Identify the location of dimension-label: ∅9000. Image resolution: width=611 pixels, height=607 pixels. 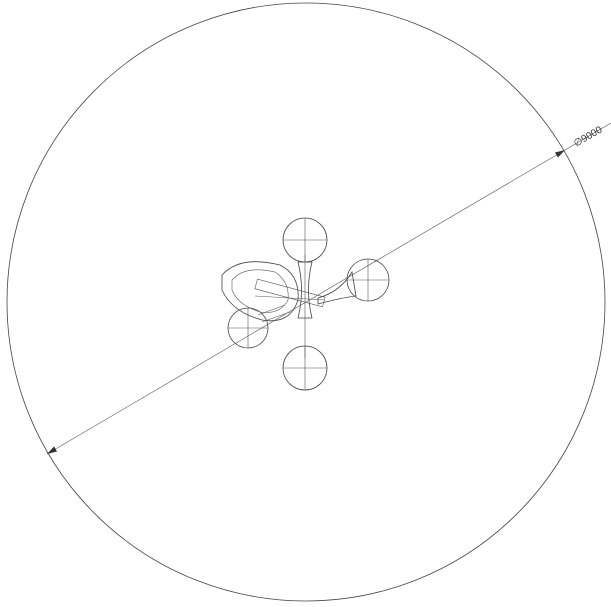
(588, 136).